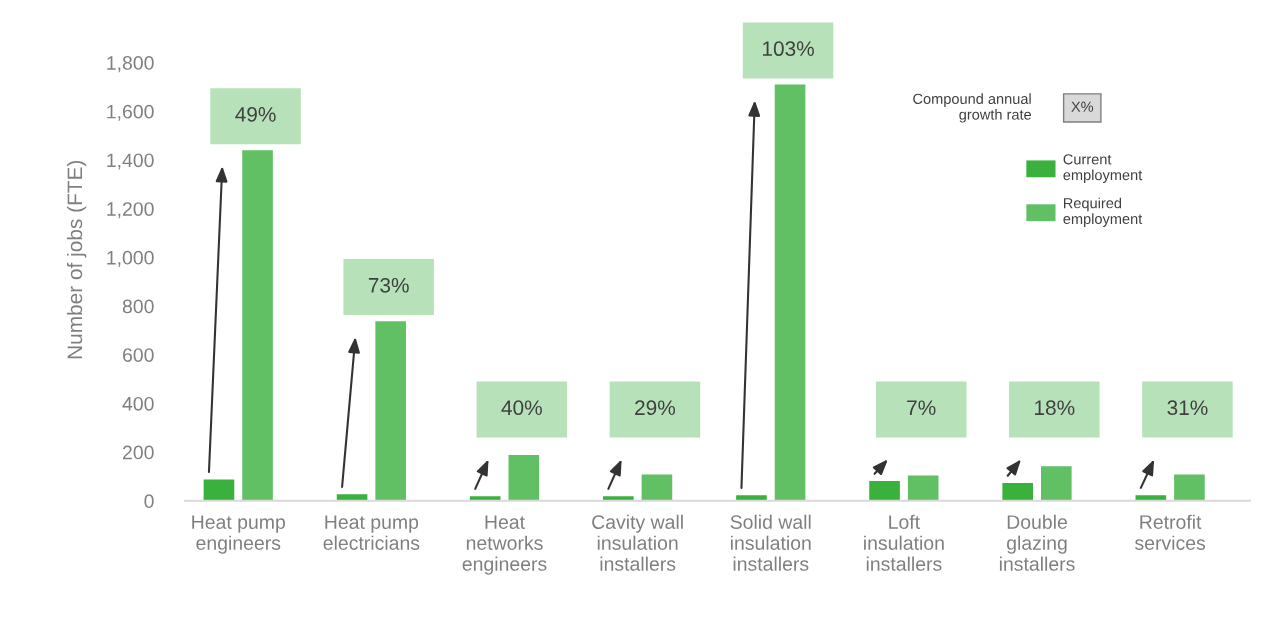 Image resolution: width=1267 pixels, height=626 pixels. Describe the element at coordinates (1170, 532) in the screenshot. I see `x-tick-label: Retrofit services` at that location.